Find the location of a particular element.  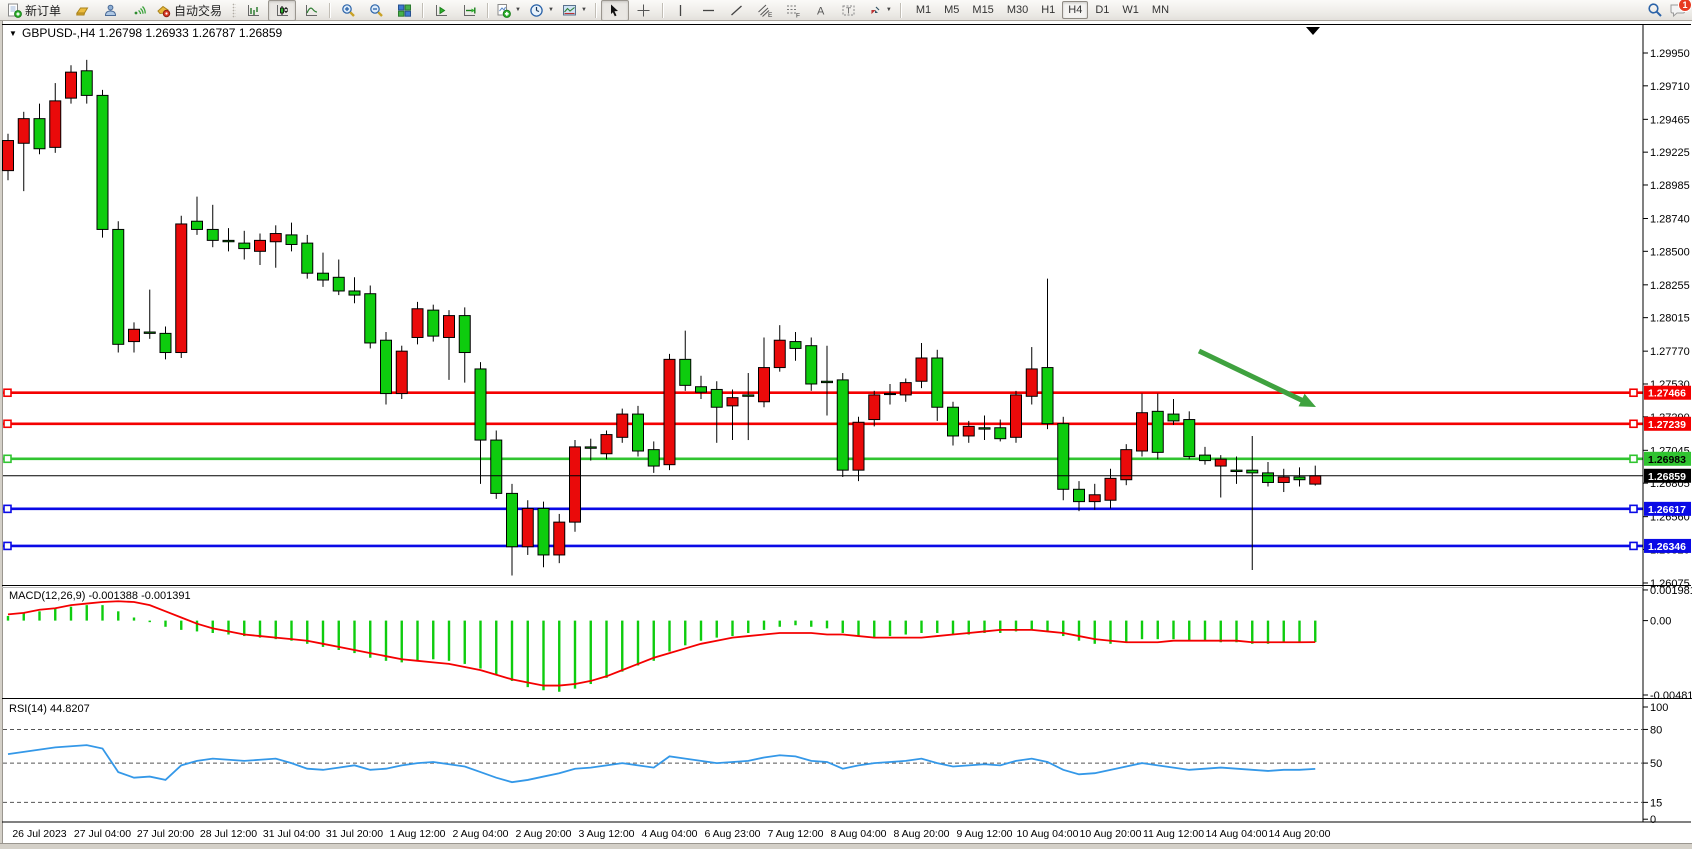

vertical-line-icon is located at coordinates (681, 10).